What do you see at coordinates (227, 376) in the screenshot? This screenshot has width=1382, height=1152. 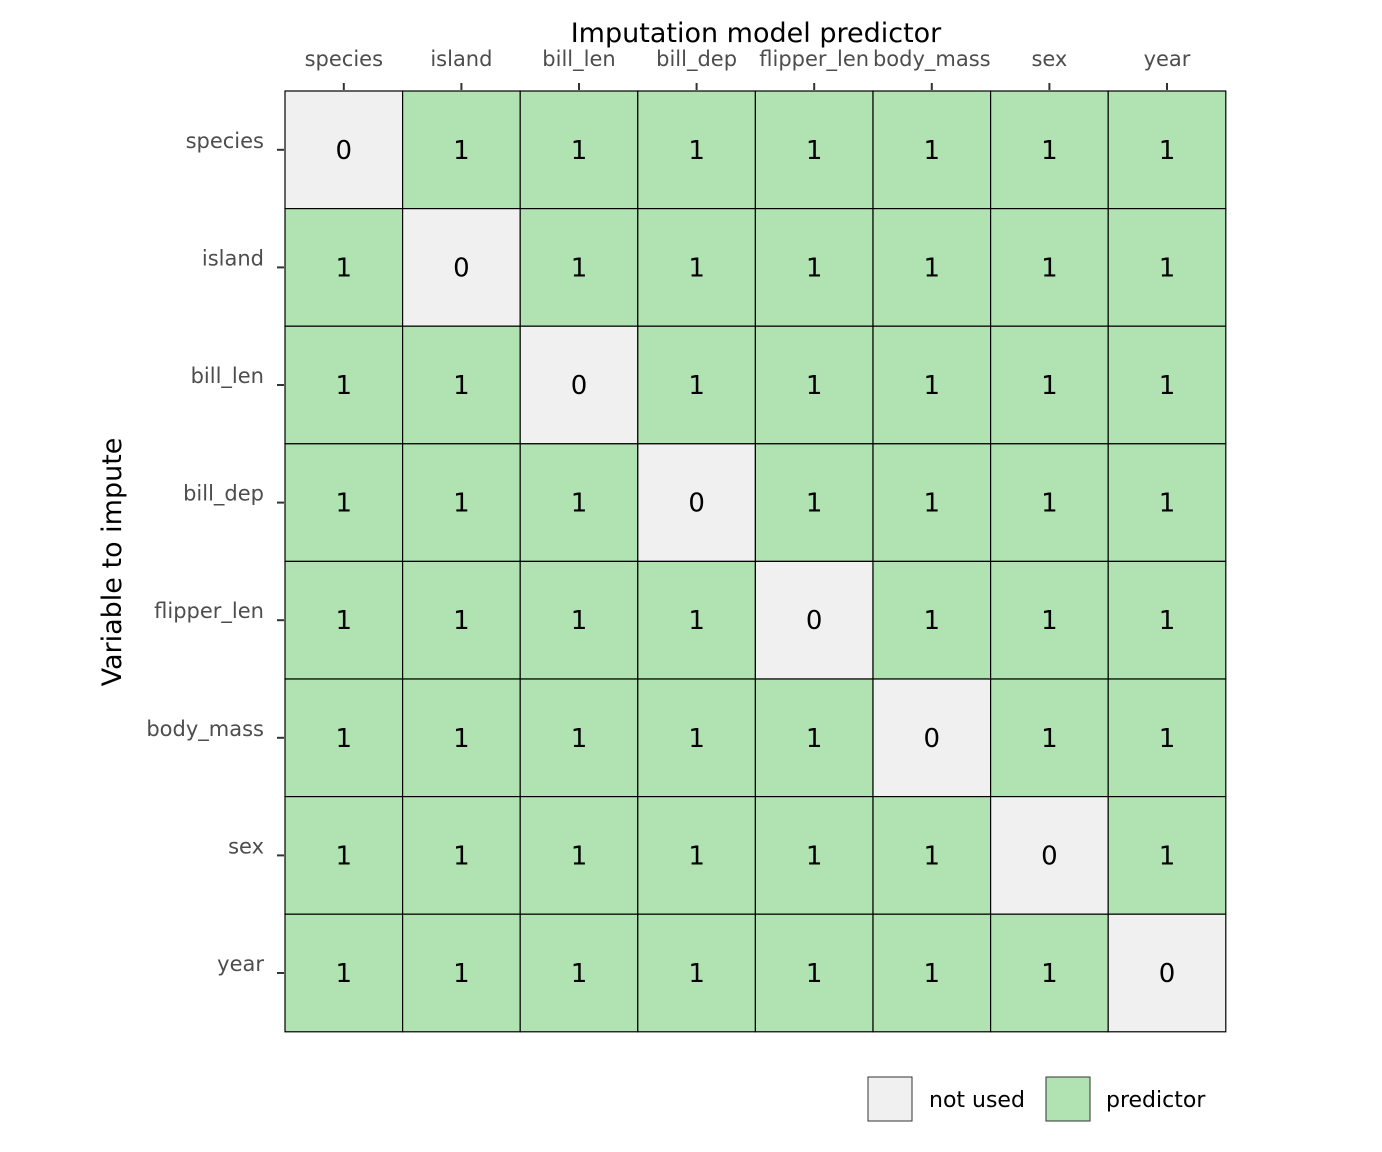 I see `y-tick-label: bill_len` at bounding box center [227, 376].